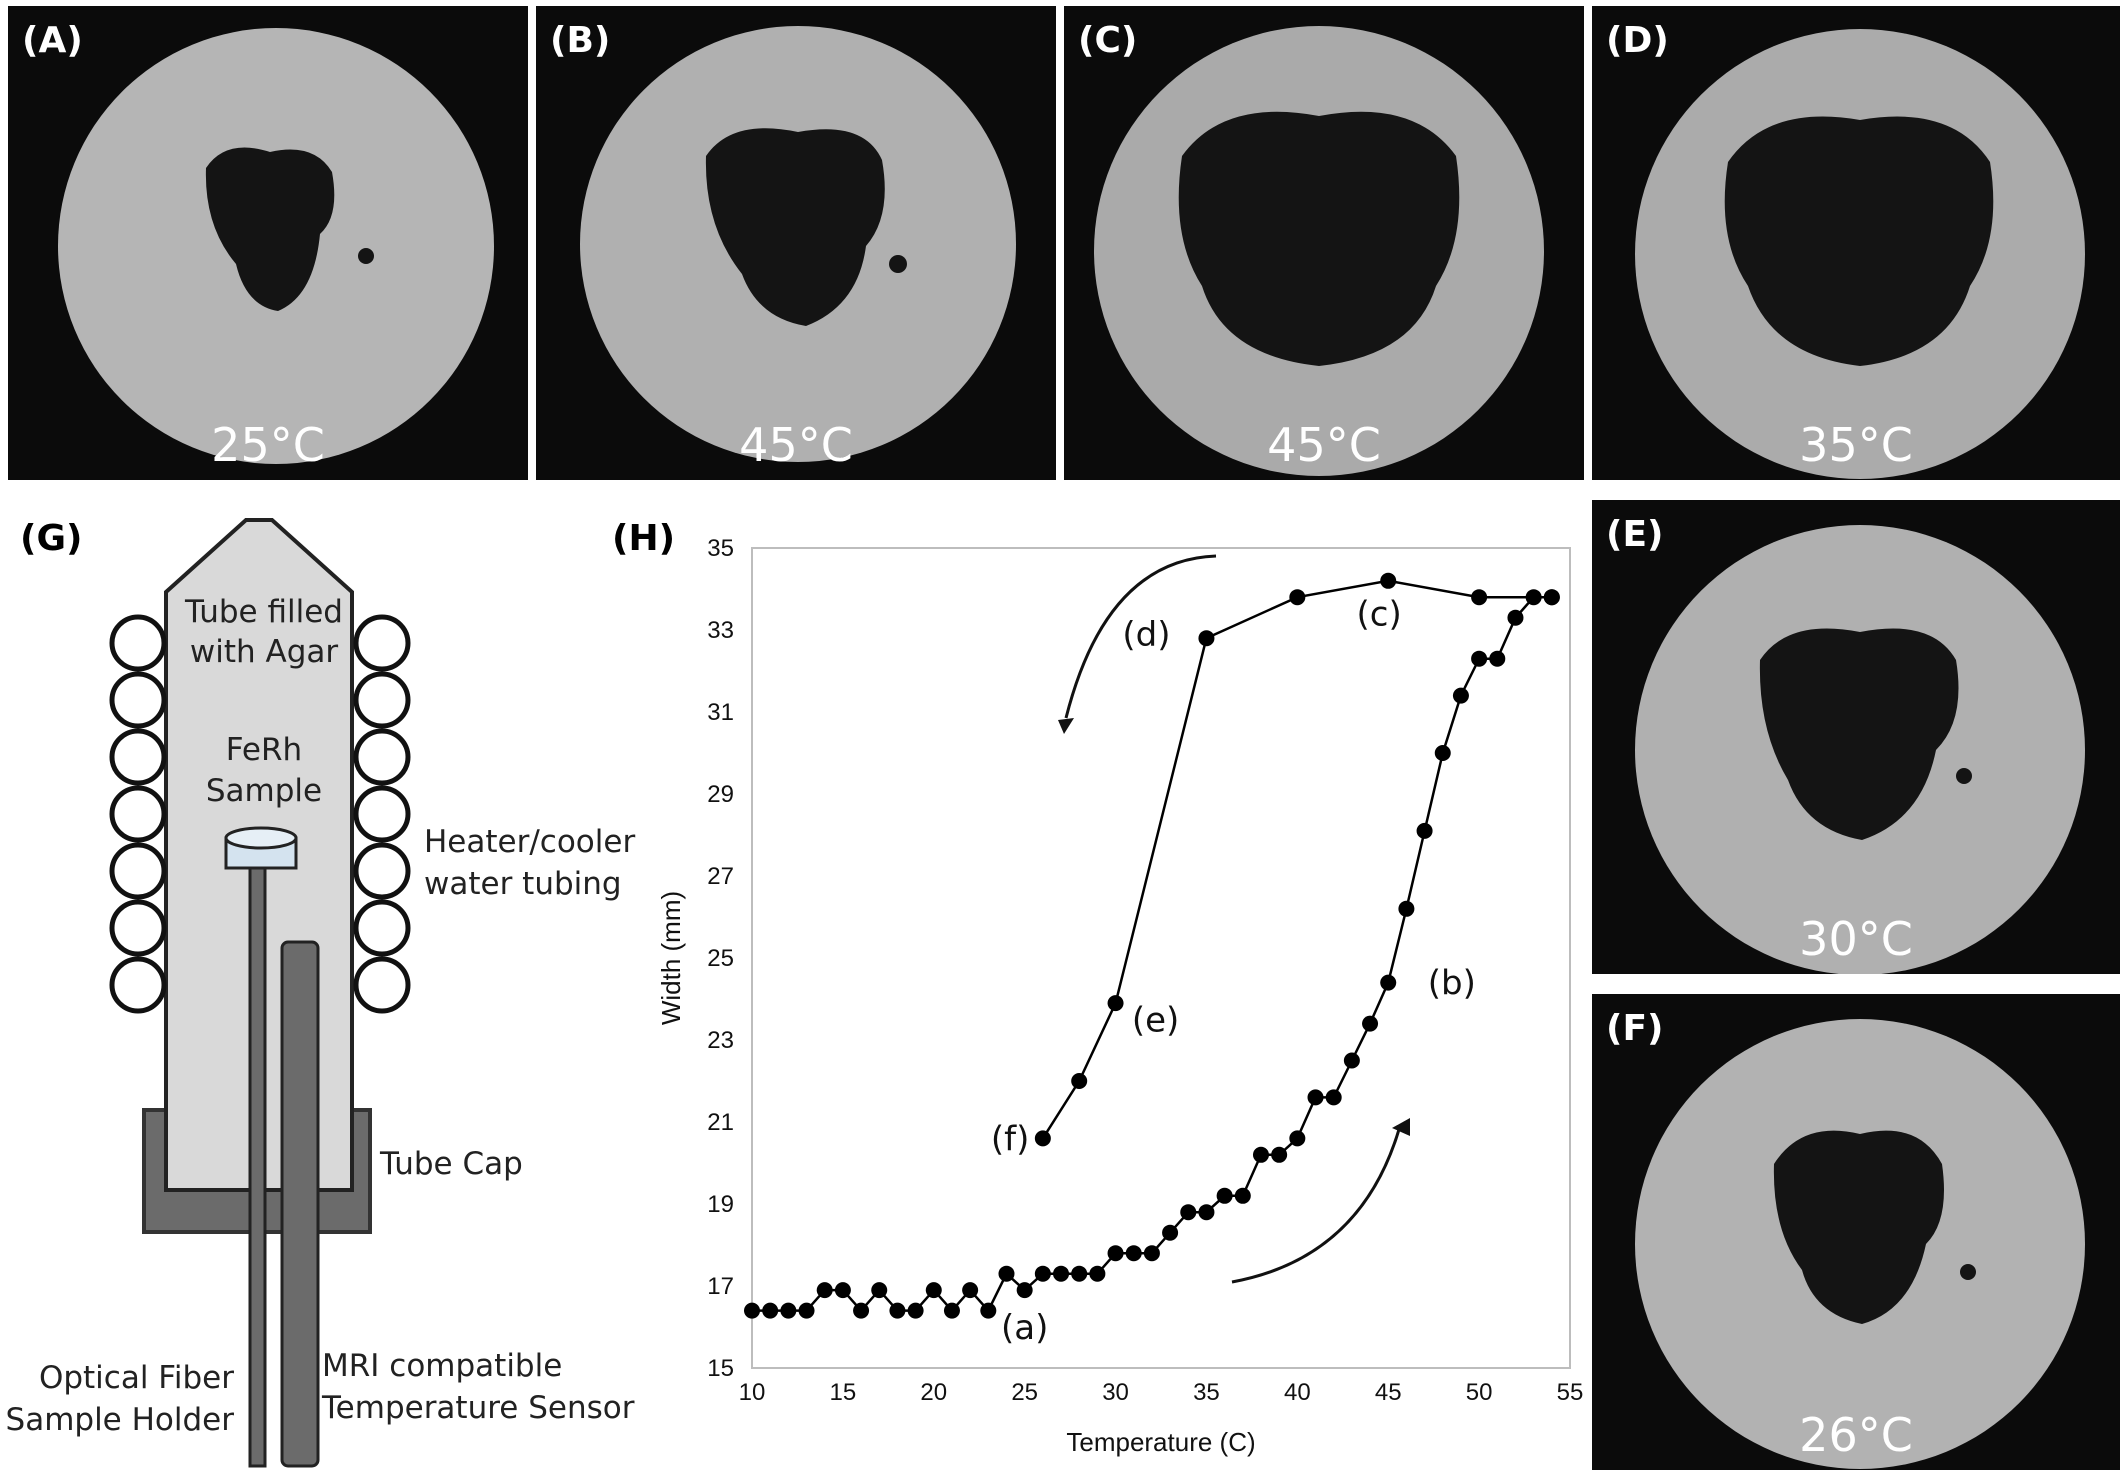 The width and height of the screenshot is (2128, 1477). I want to click on mri-panel-c: (C) 45°C, so click(1324, 243).